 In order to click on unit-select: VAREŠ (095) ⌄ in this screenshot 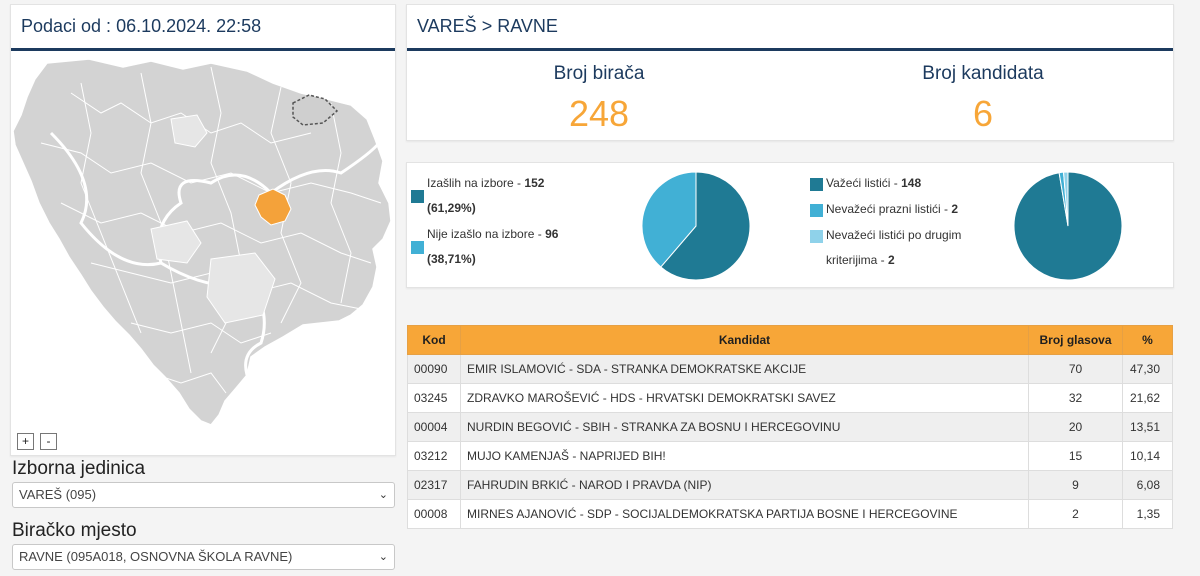, I will do `click(203, 495)`.